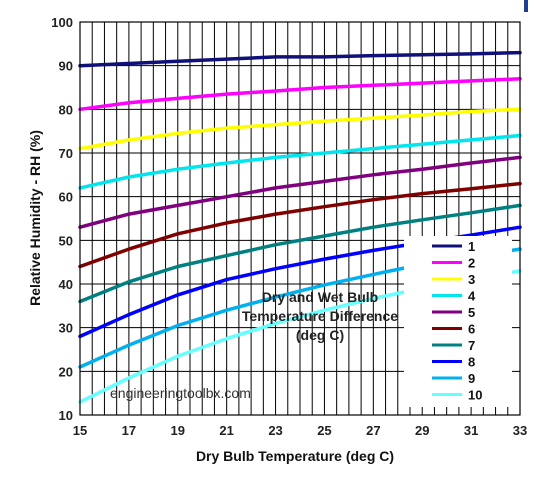 The height and width of the screenshot is (481, 535). I want to click on x-tick-label: 27, so click(373, 430).